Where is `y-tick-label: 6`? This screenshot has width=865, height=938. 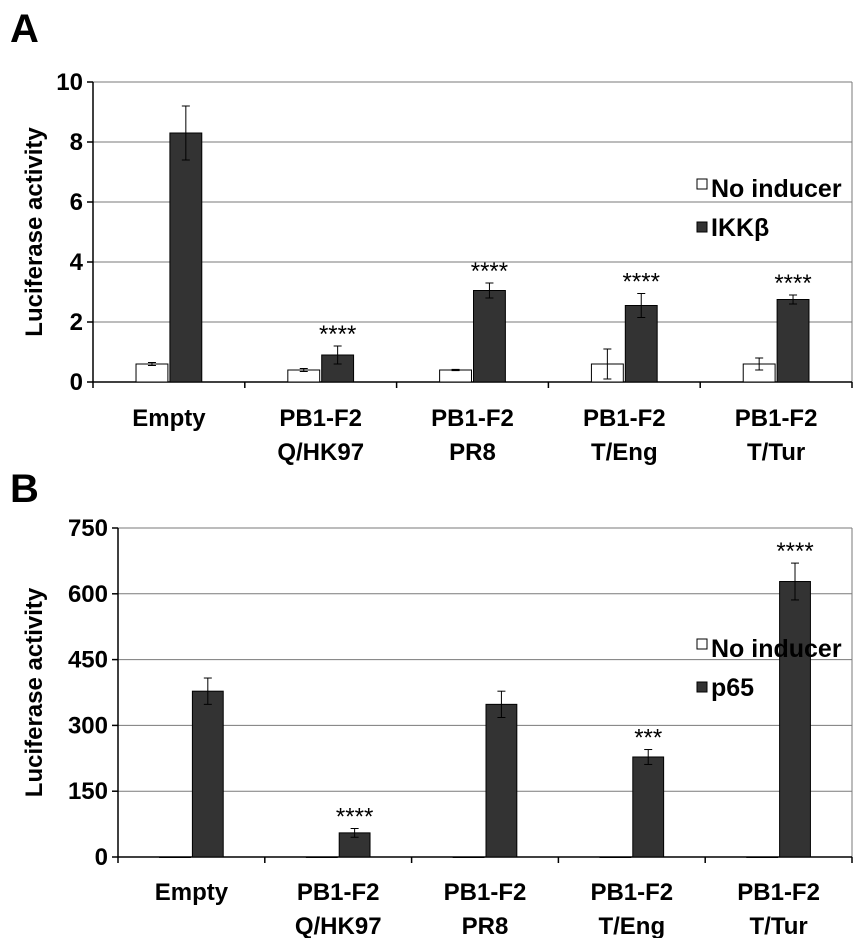 y-tick-label: 6 is located at coordinates (76, 202).